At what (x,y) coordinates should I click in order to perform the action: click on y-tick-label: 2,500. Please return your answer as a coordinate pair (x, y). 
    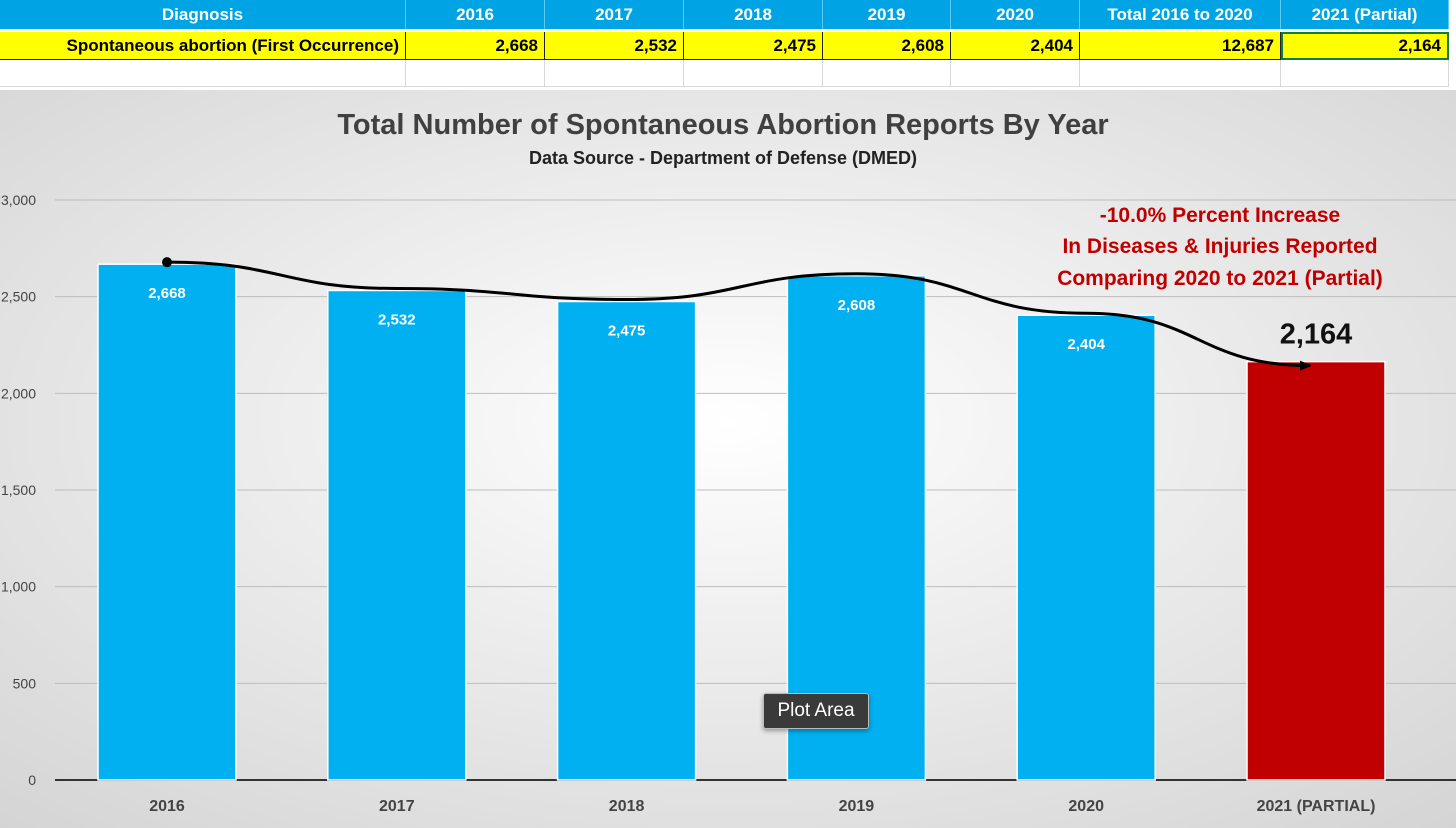
    Looking at the image, I should click on (18, 297).